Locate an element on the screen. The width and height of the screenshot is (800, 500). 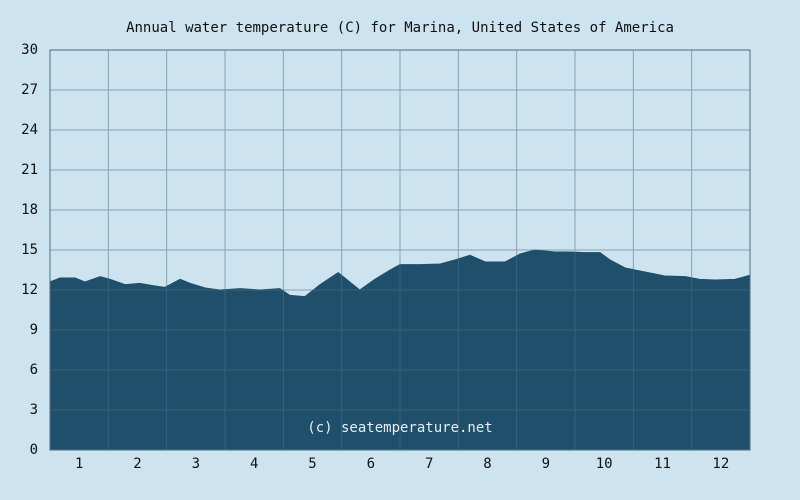
y-tick-label: 0 is located at coordinates (34, 450).